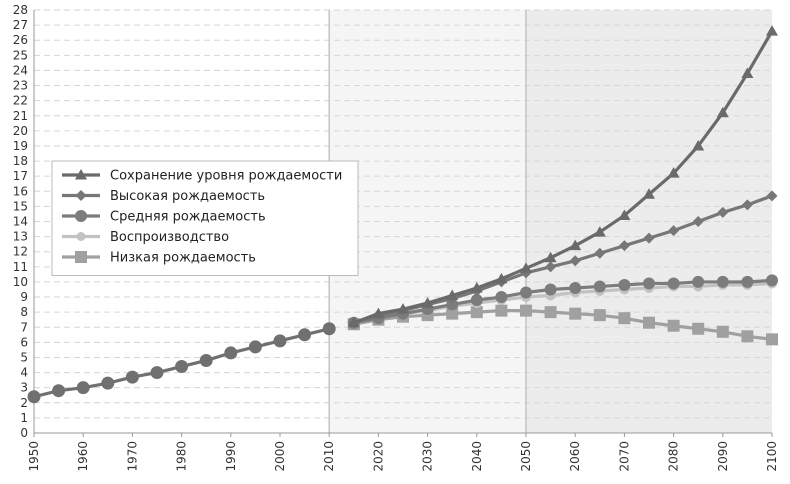 This screenshot has width=790, height=484. Describe the element at coordinates (20, 131) in the screenshot. I see `y-tick-label: 20` at that location.